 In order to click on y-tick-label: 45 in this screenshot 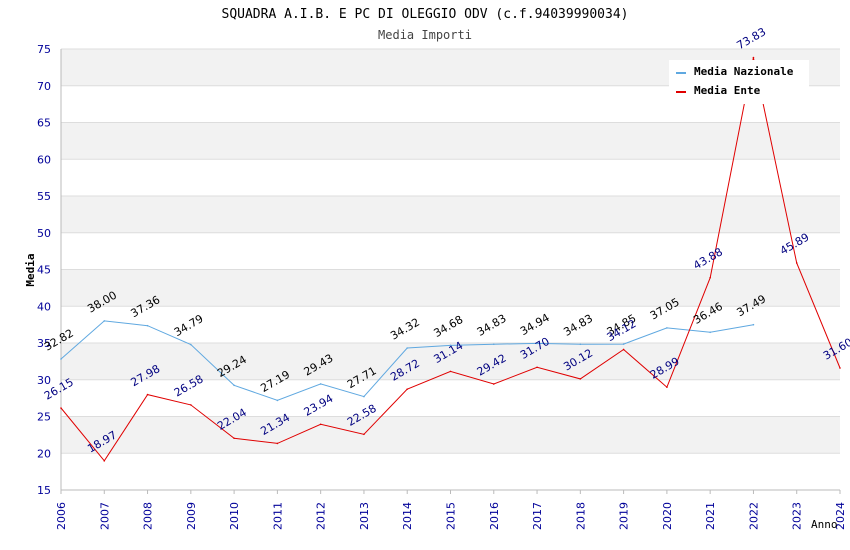, I will do `click(44, 270)`.